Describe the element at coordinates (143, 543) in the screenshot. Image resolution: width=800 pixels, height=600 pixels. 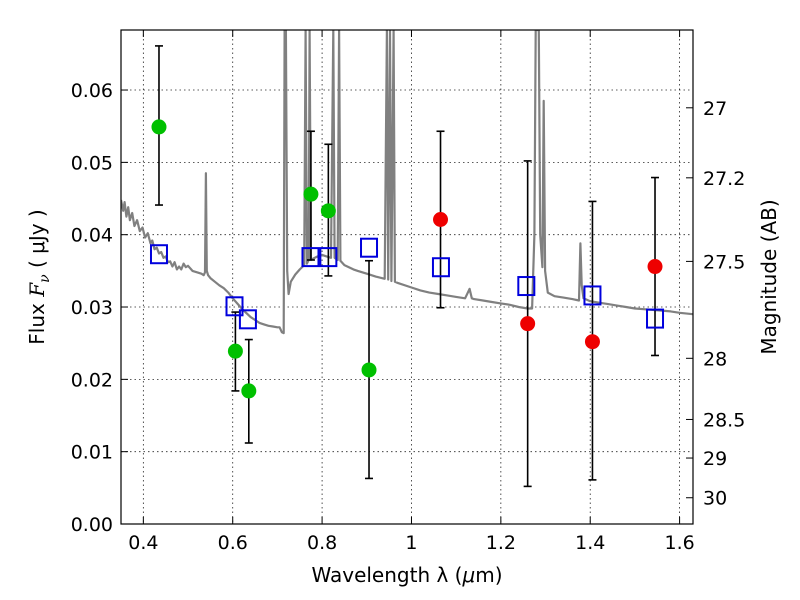
I see `x-tick-label: 0.4` at that location.